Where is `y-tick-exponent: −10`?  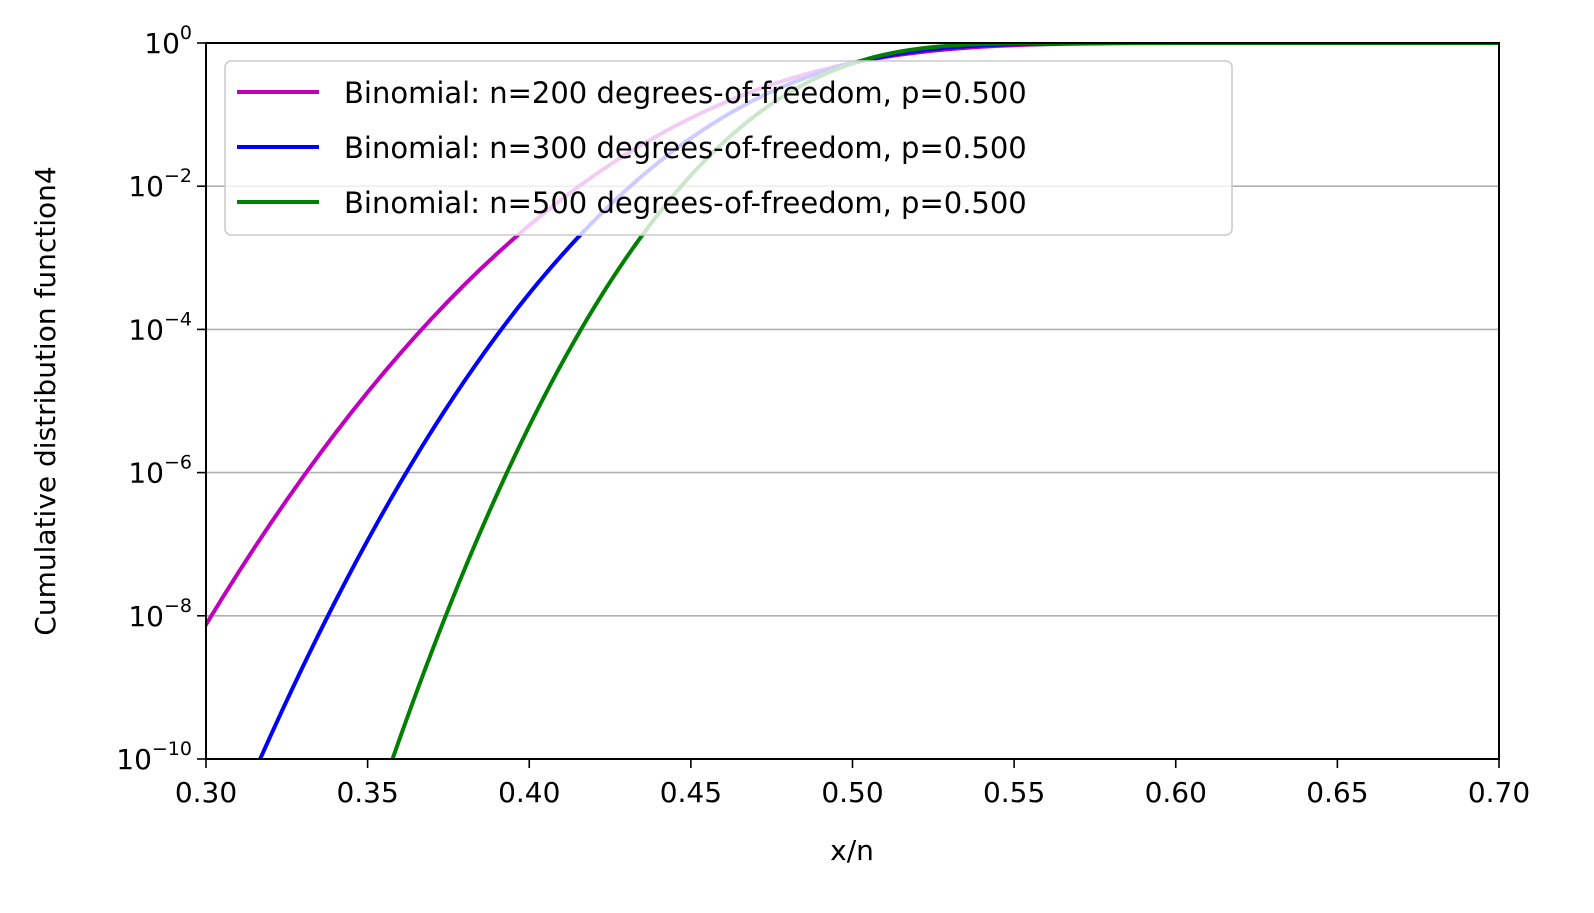
y-tick-exponent: −10 is located at coordinates (172, 749).